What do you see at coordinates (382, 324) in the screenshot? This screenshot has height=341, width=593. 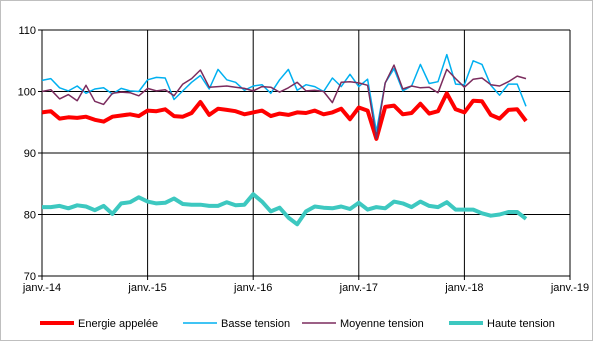 I see `legend-label-2: Moyenne tension` at bounding box center [382, 324].